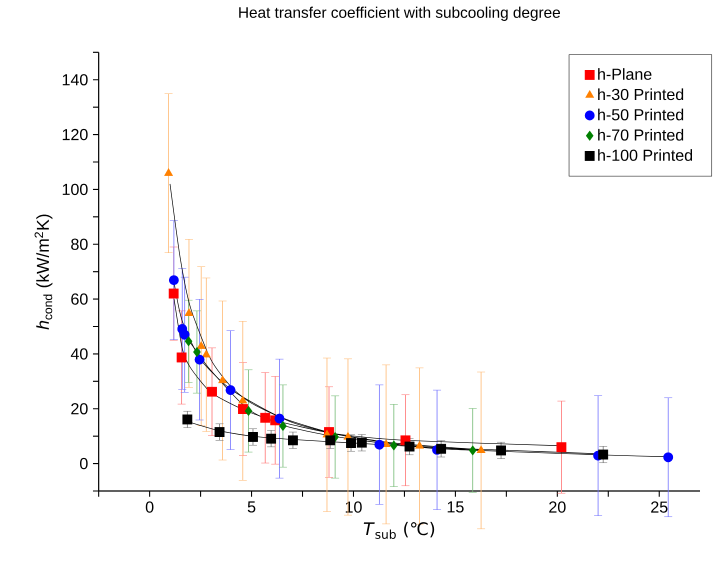  Describe the element at coordinates (557, 507) in the screenshot. I see `x-tick-label: 20` at that location.